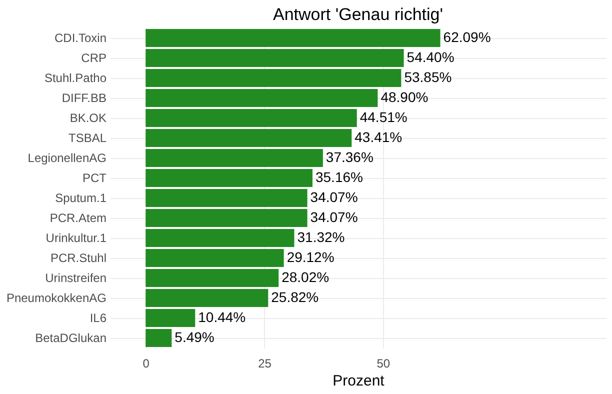 The image size is (612, 394). What do you see at coordinates (80, 38) in the screenshot?
I see `y-tick-label: CDI.Toxin` at bounding box center [80, 38].